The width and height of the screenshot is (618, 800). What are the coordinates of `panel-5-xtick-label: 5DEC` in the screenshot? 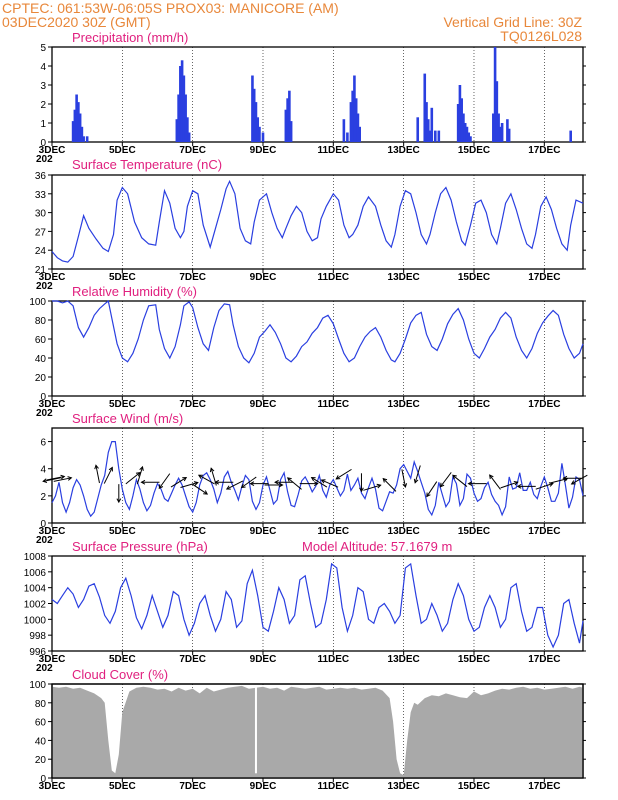 It's located at (122, 786).